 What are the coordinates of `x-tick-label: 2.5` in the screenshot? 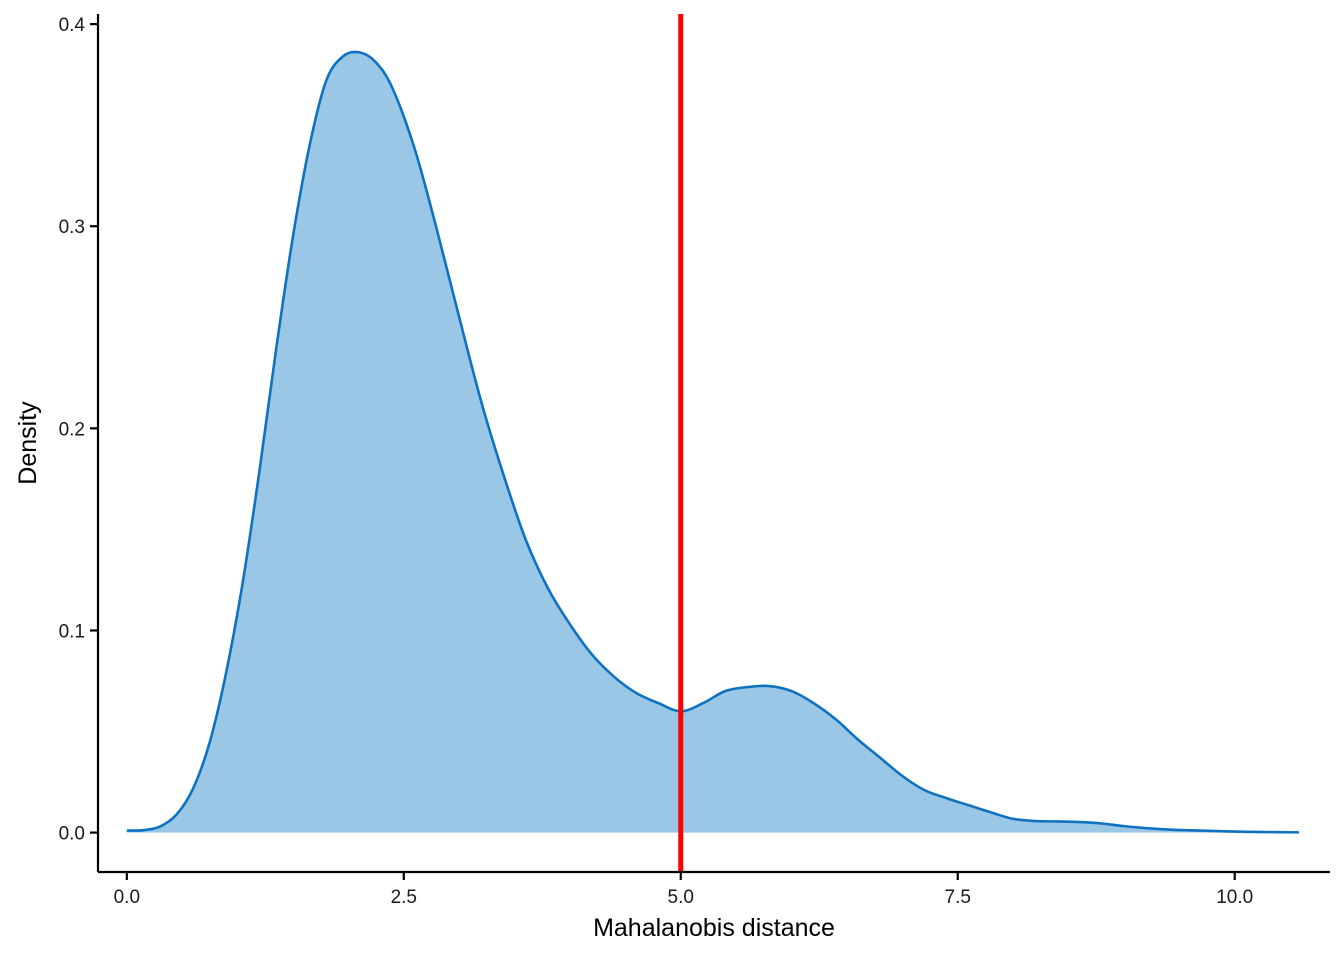 It's located at (404, 897).